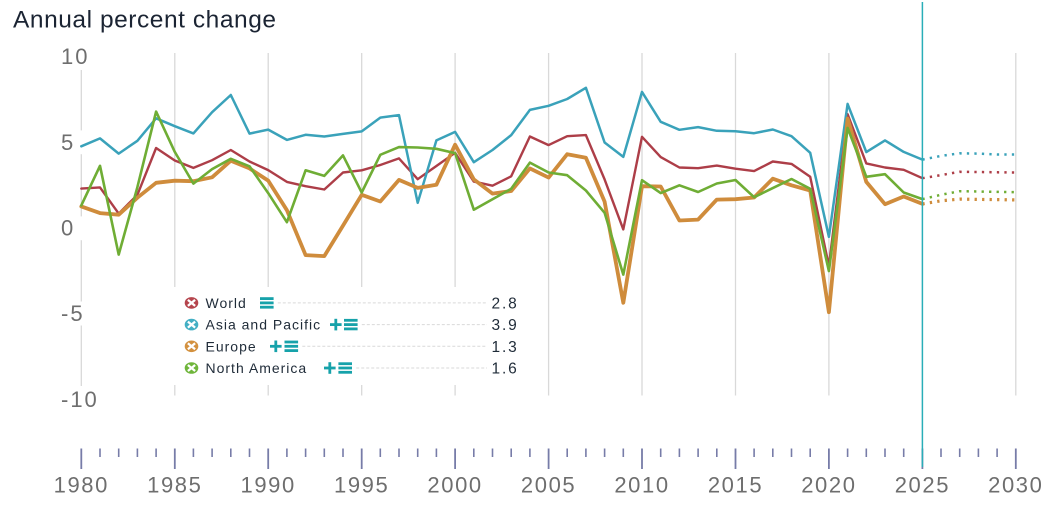  What do you see at coordinates (361, 485) in the screenshot?
I see `svg-text: 1995` at bounding box center [361, 485].